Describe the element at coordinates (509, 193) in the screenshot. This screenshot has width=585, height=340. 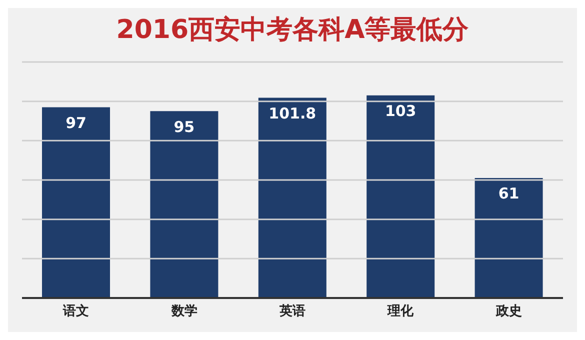
I see `data-label: 61` at that location.